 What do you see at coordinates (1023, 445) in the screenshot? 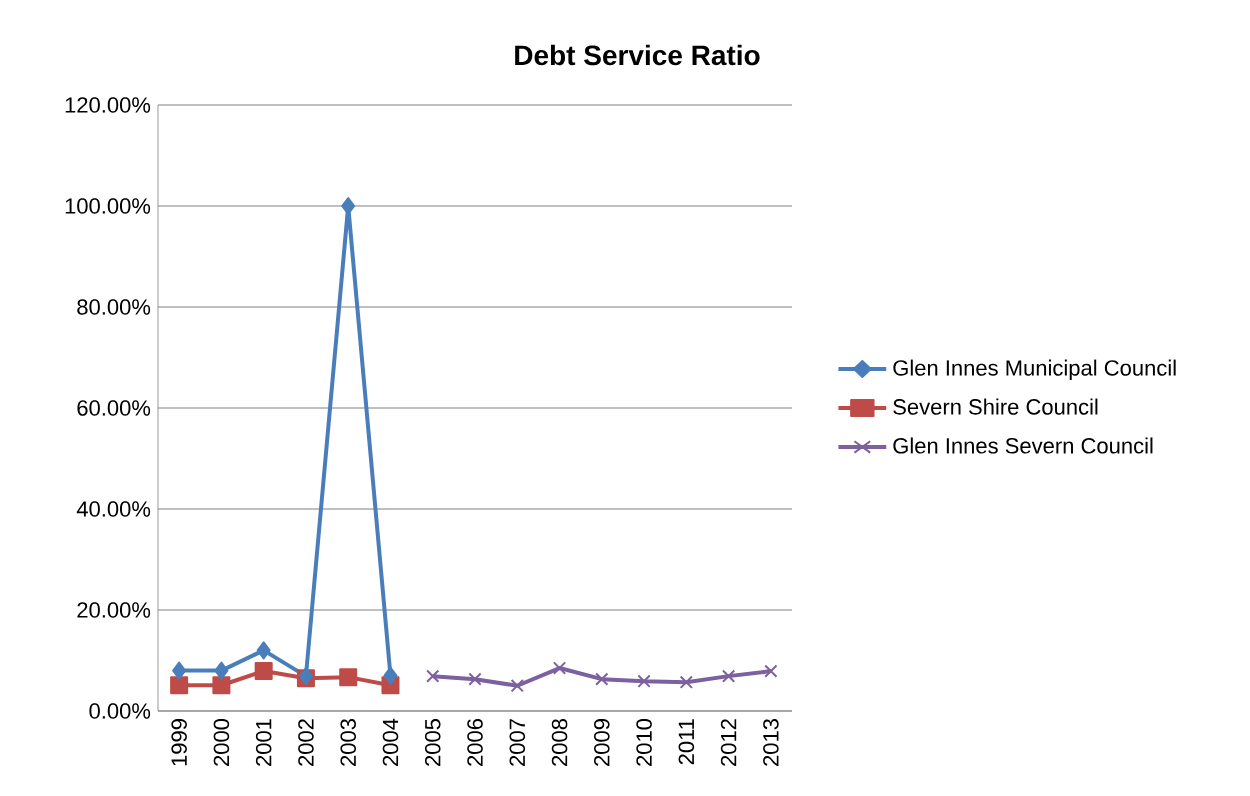
I see `legend-label: Glen Innes Severn Council` at bounding box center [1023, 445].